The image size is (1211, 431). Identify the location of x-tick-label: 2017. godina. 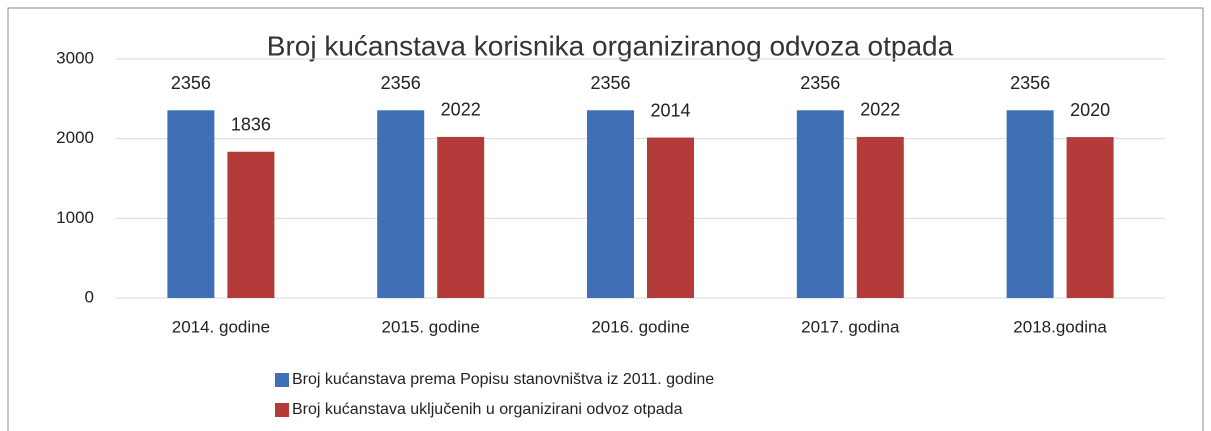
(850, 326).